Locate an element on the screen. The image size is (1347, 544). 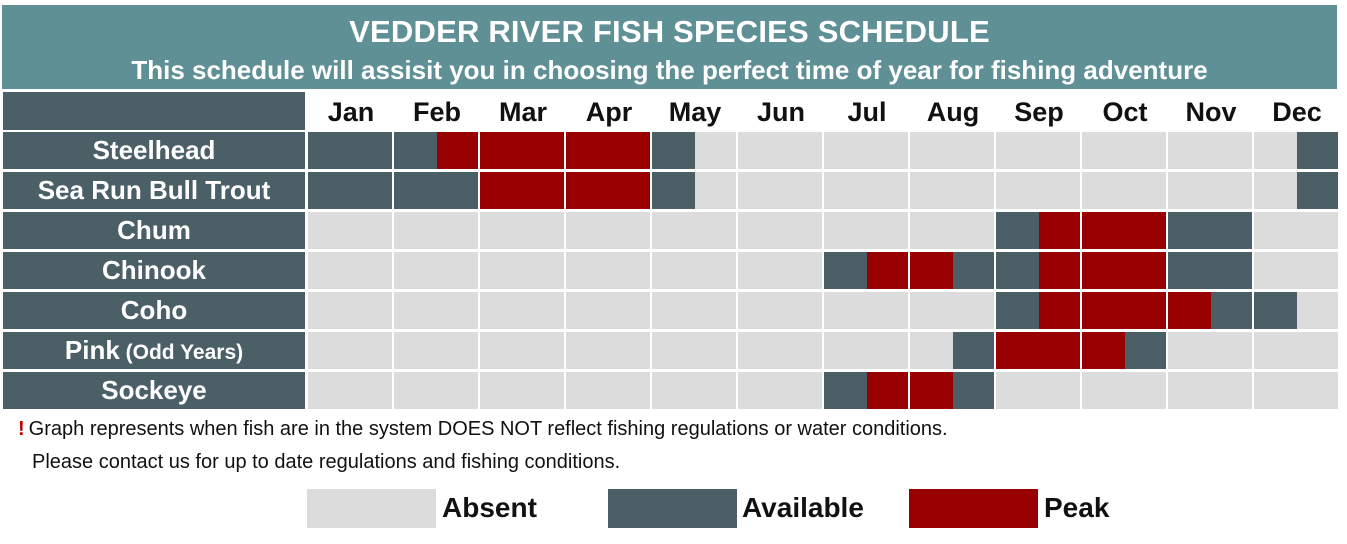
month-label-nov: Nov is located at coordinates (1210, 112).